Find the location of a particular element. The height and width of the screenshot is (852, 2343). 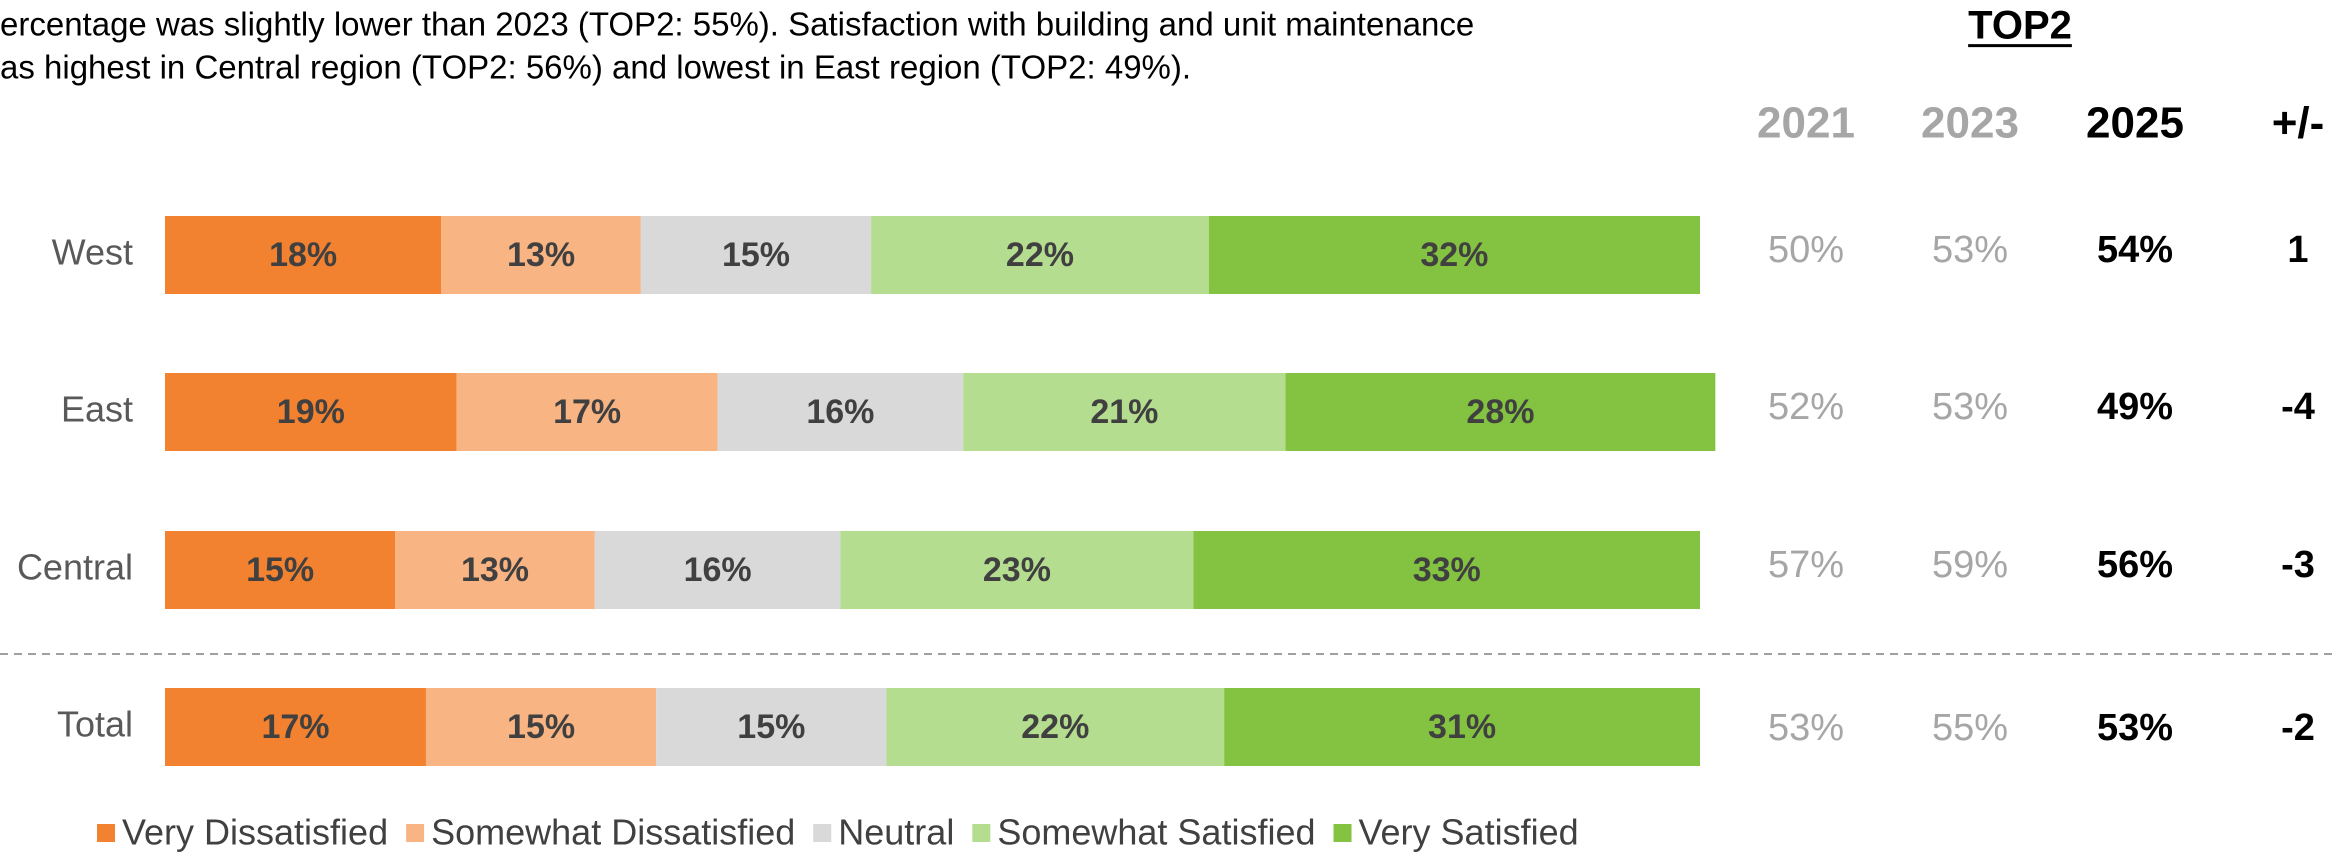

legend-label: Somewhat Satisfied is located at coordinates (1156, 832).